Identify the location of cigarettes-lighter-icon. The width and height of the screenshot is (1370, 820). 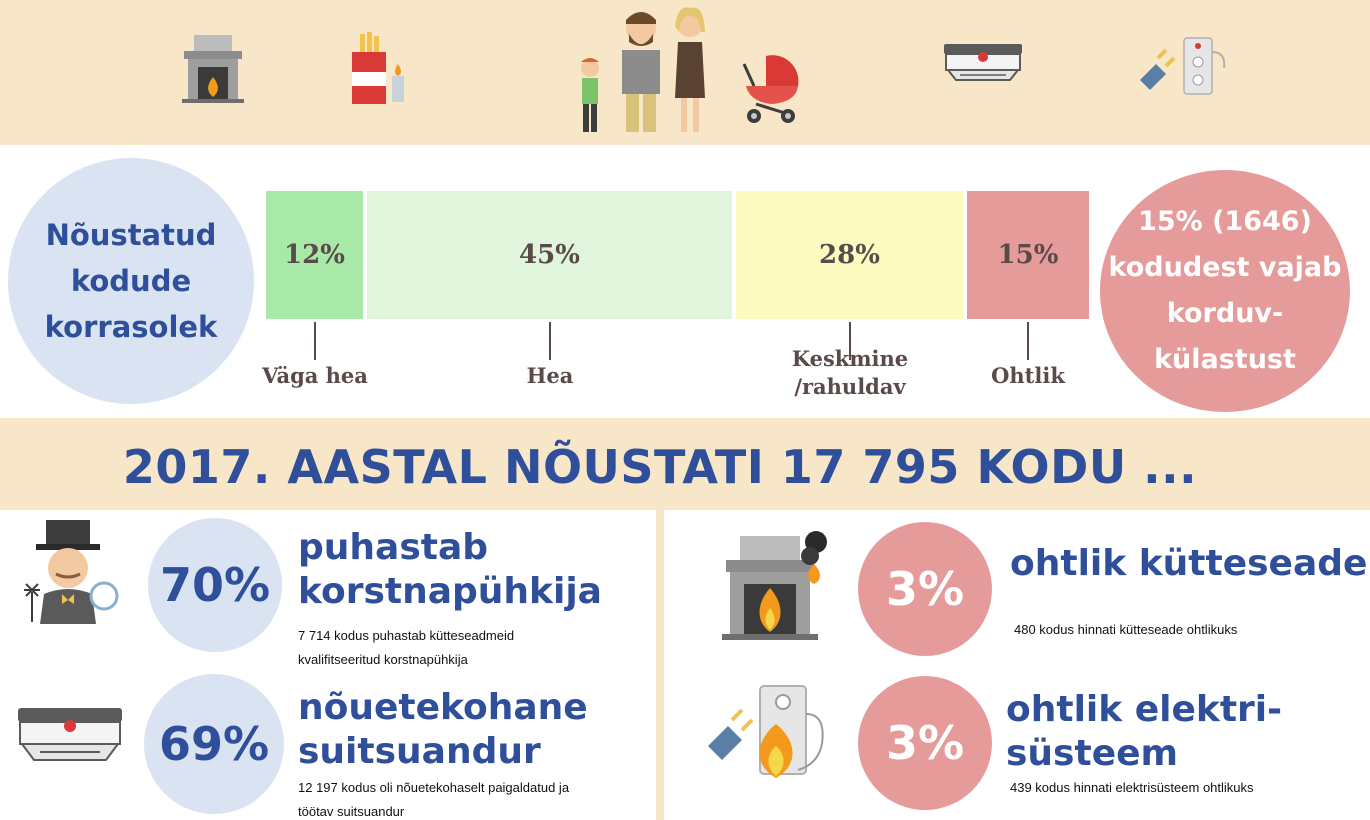
(378, 68).